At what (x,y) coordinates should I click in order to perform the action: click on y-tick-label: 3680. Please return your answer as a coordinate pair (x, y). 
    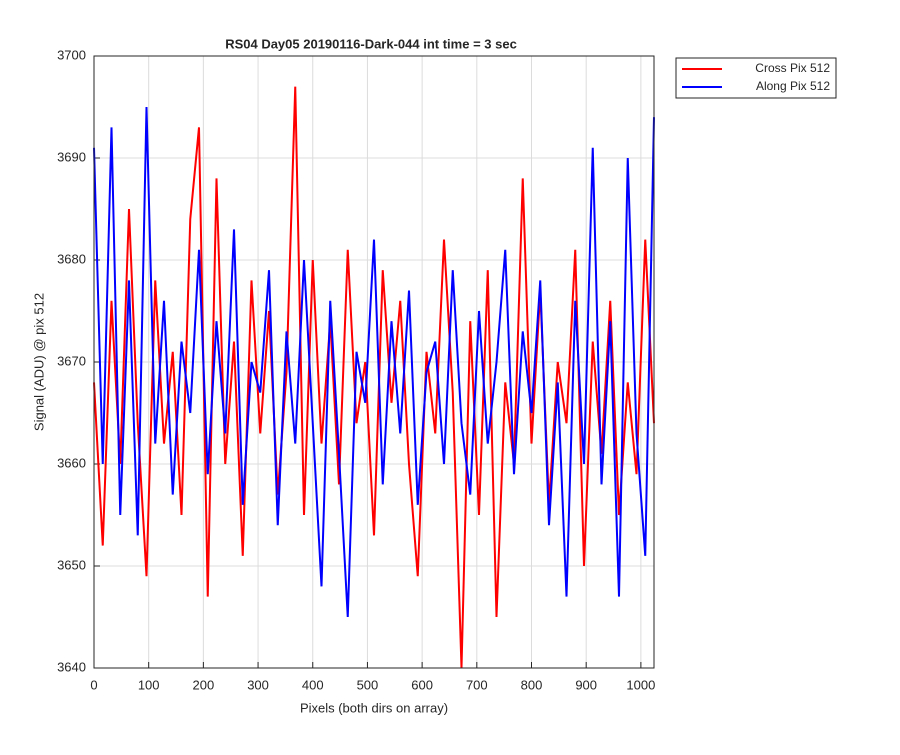
    Looking at the image, I should click on (71, 258).